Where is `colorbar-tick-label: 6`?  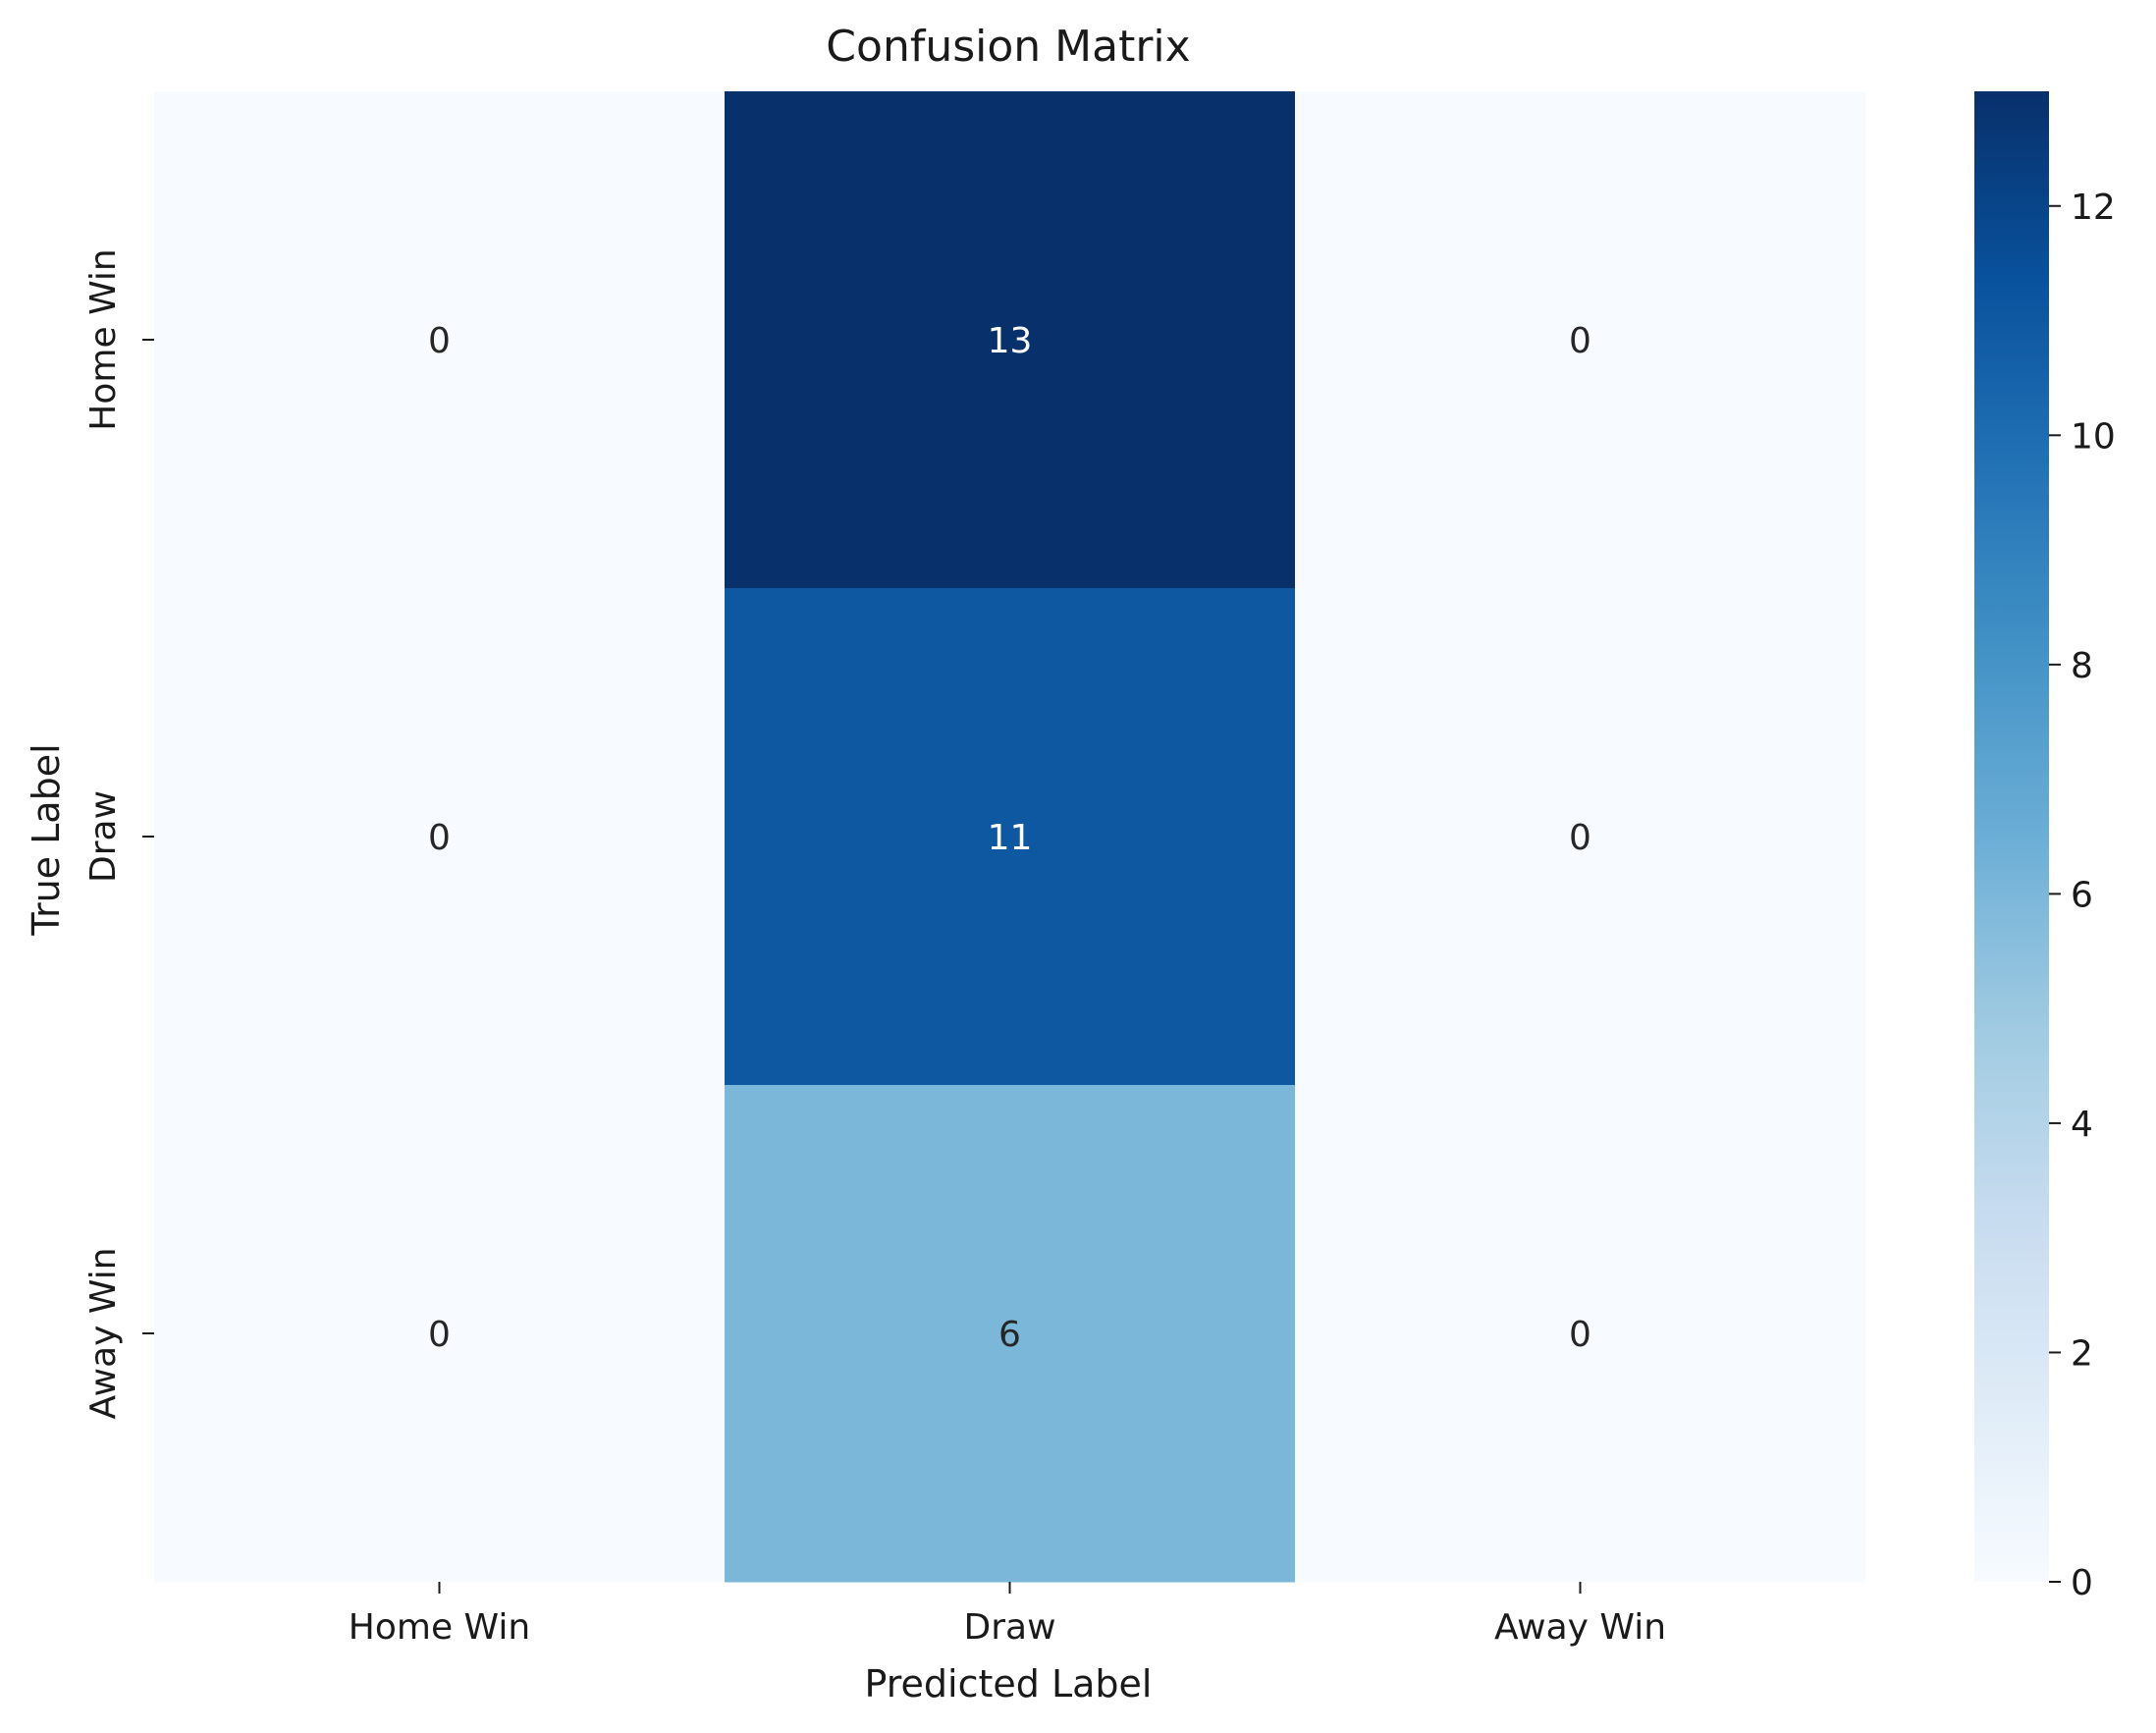
colorbar-tick-label: 6 is located at coordinates (2082, 895).